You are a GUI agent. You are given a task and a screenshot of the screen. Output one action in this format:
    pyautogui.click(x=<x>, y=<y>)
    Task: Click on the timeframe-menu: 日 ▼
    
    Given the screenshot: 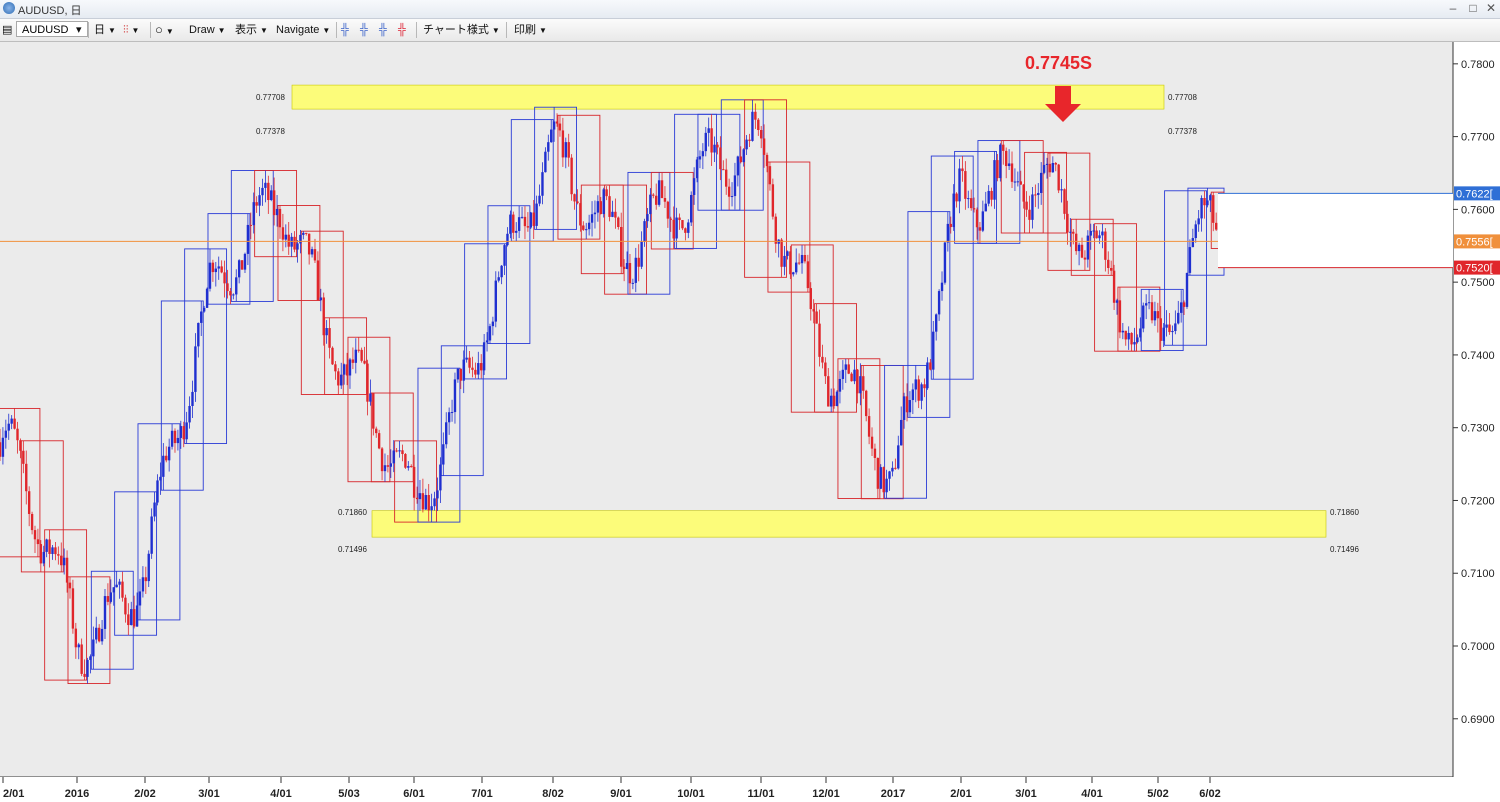 What is the action you would take?
    pyautogui.click(x=105, y=30)
    